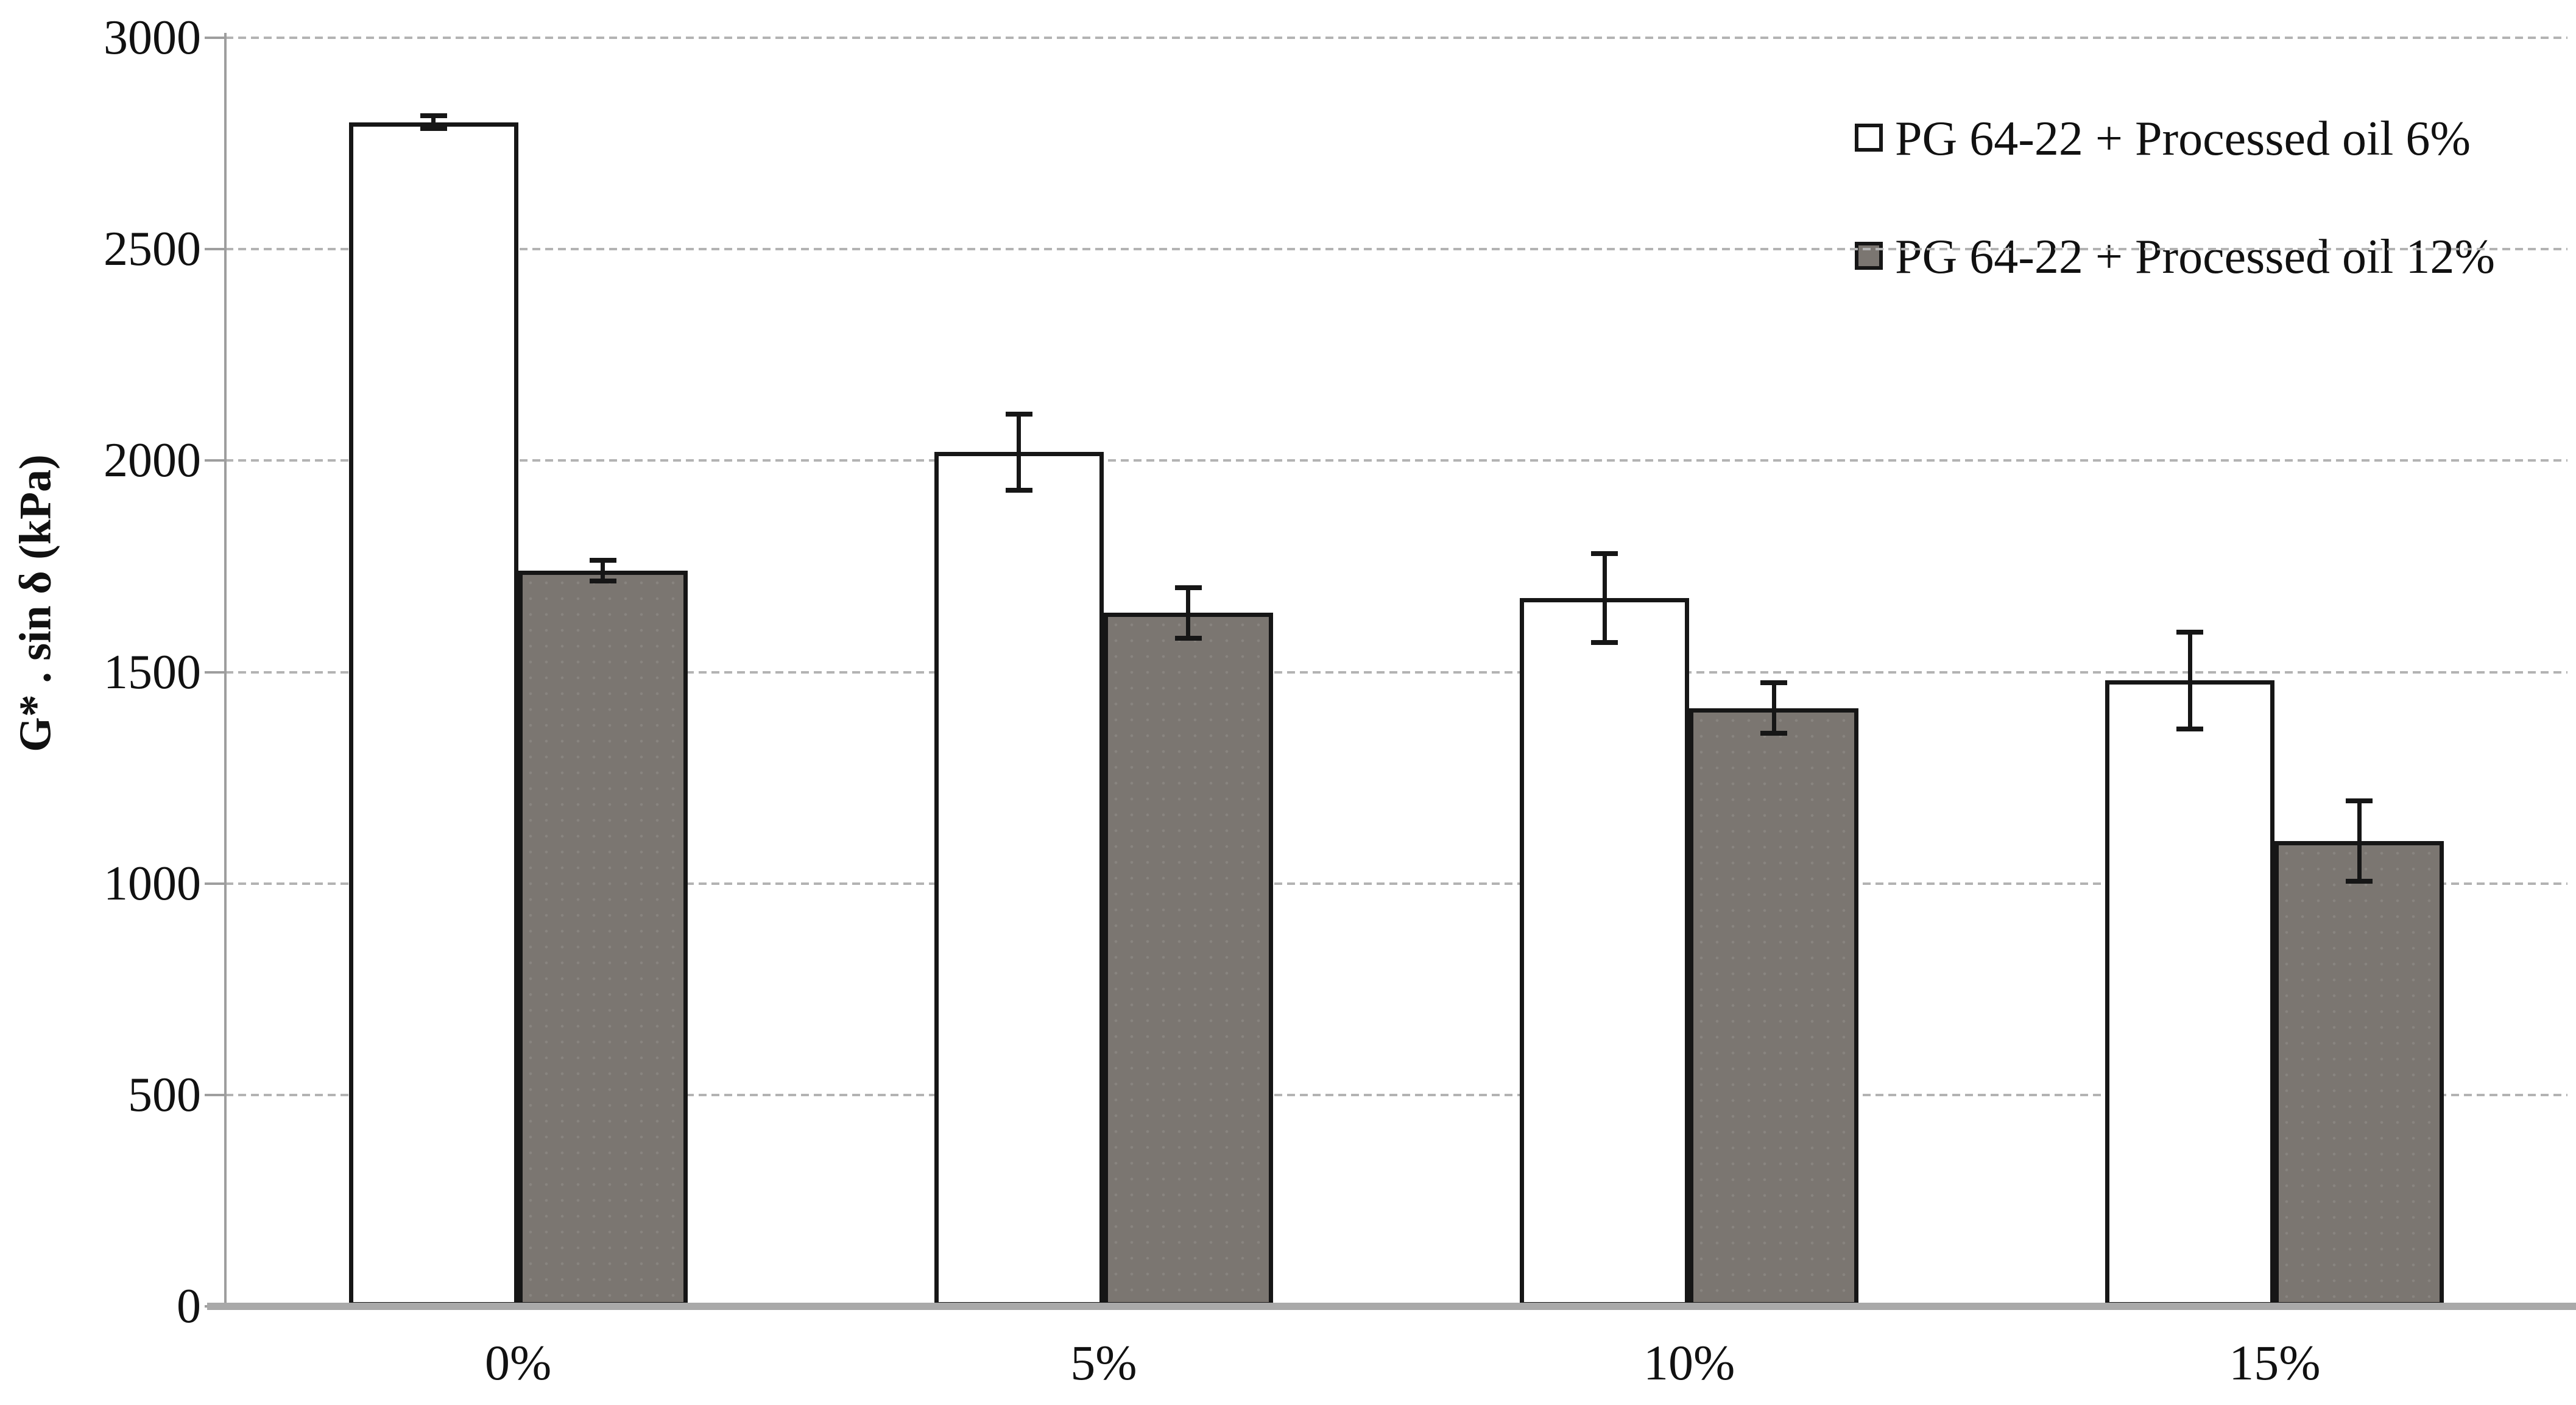 This screenshot has width=2576, height=1405. I want to click on bar-series0-cat1, so click(1019, 879).